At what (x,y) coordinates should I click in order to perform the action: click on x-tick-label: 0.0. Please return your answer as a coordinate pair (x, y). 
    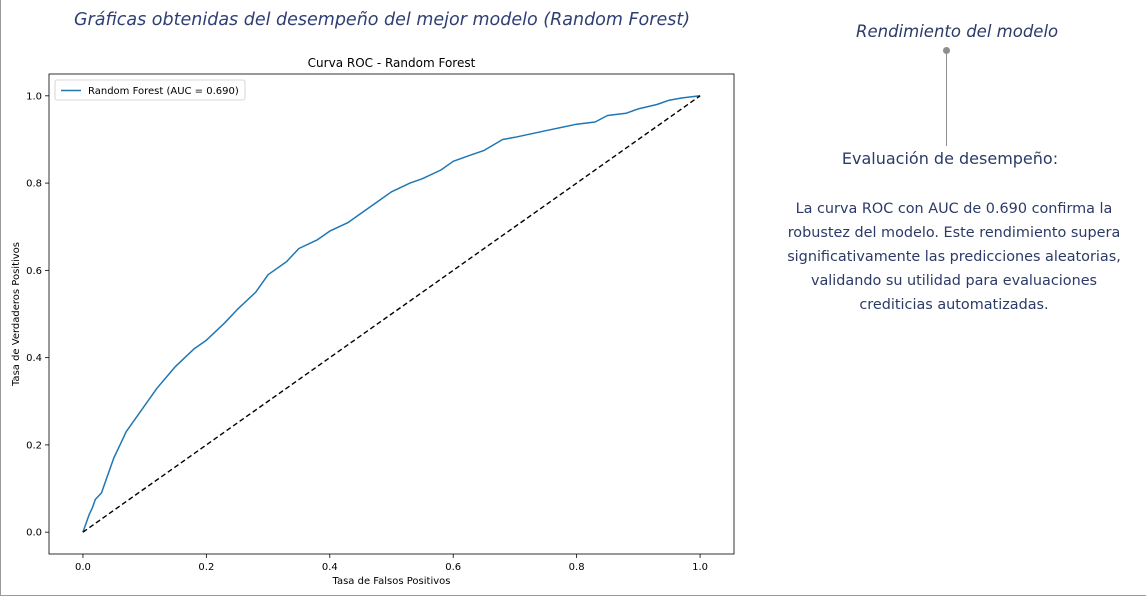
    Looking at the image, I should click on (83, 567).